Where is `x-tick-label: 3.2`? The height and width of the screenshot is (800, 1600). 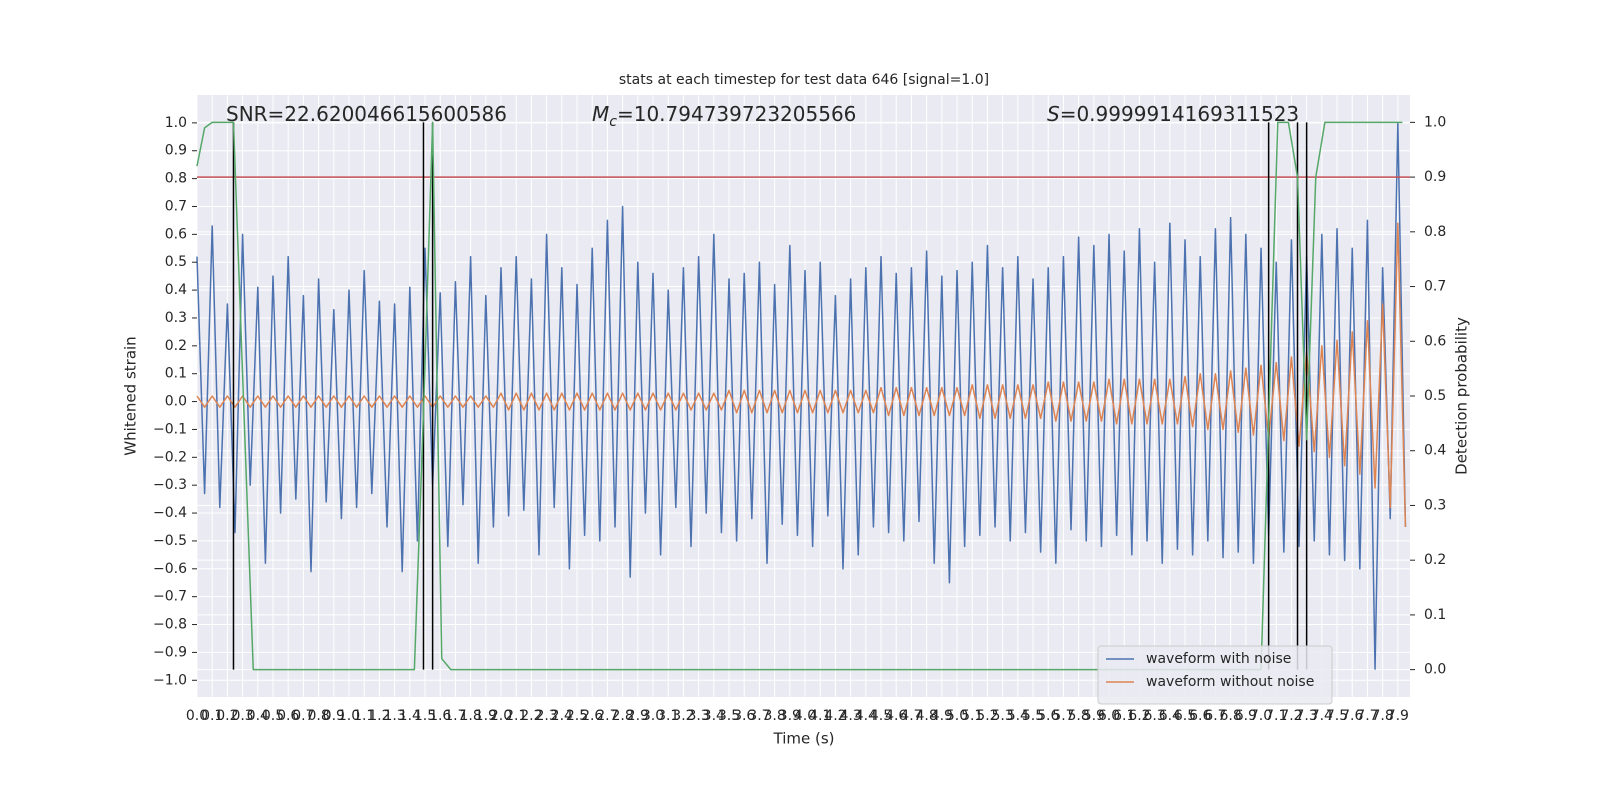 x-tick-label: 3.2 is located at coordinates (683, 716).